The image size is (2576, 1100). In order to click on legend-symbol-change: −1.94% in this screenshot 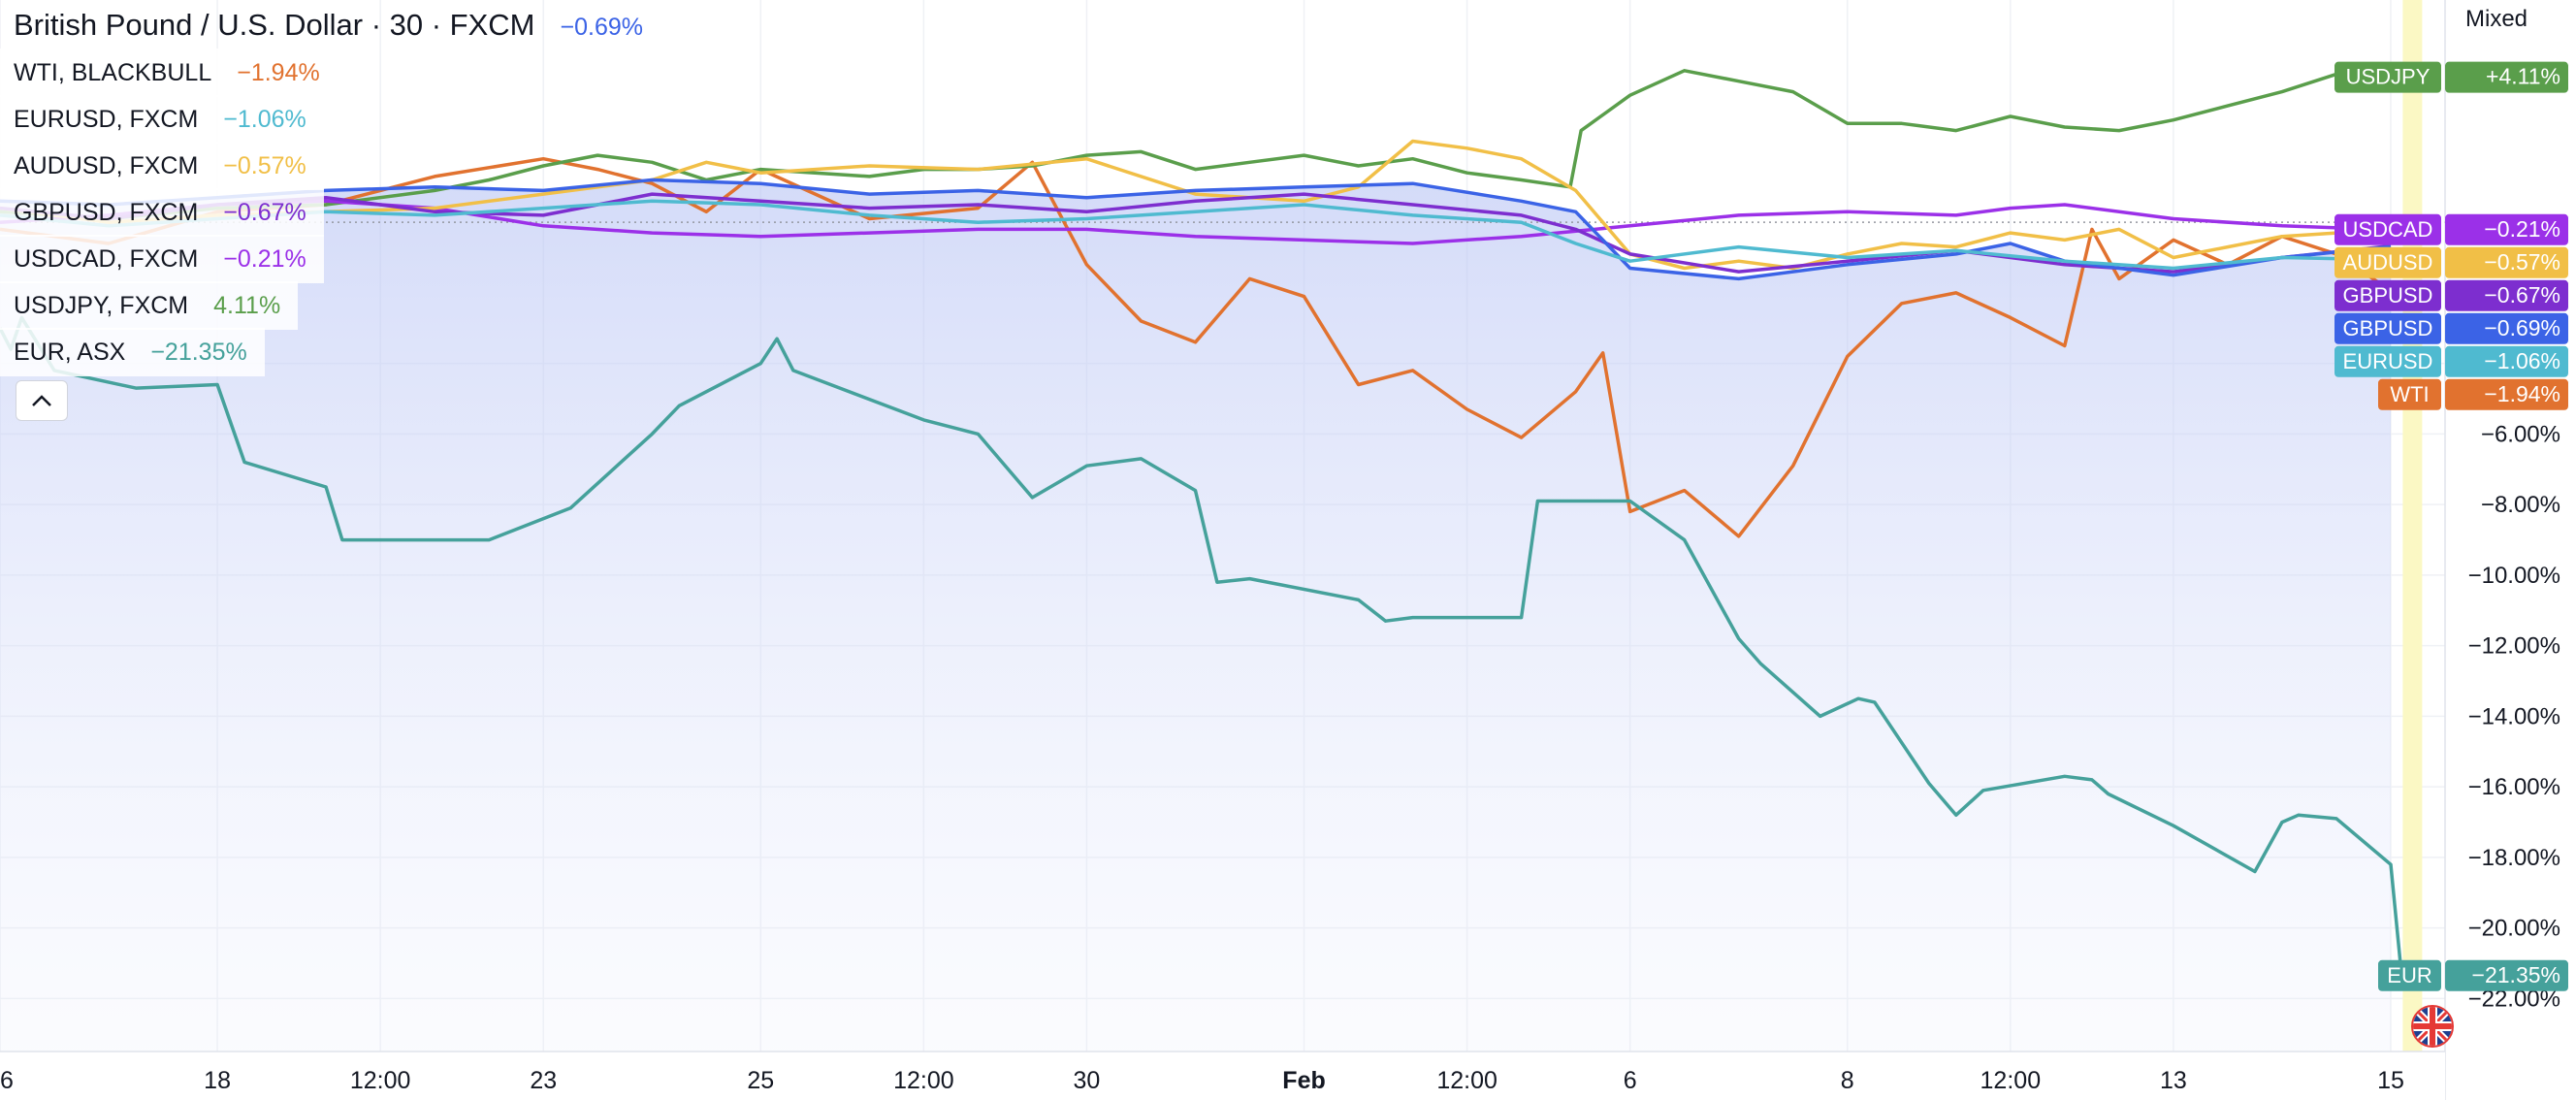, I will do `click(278, 72)`.